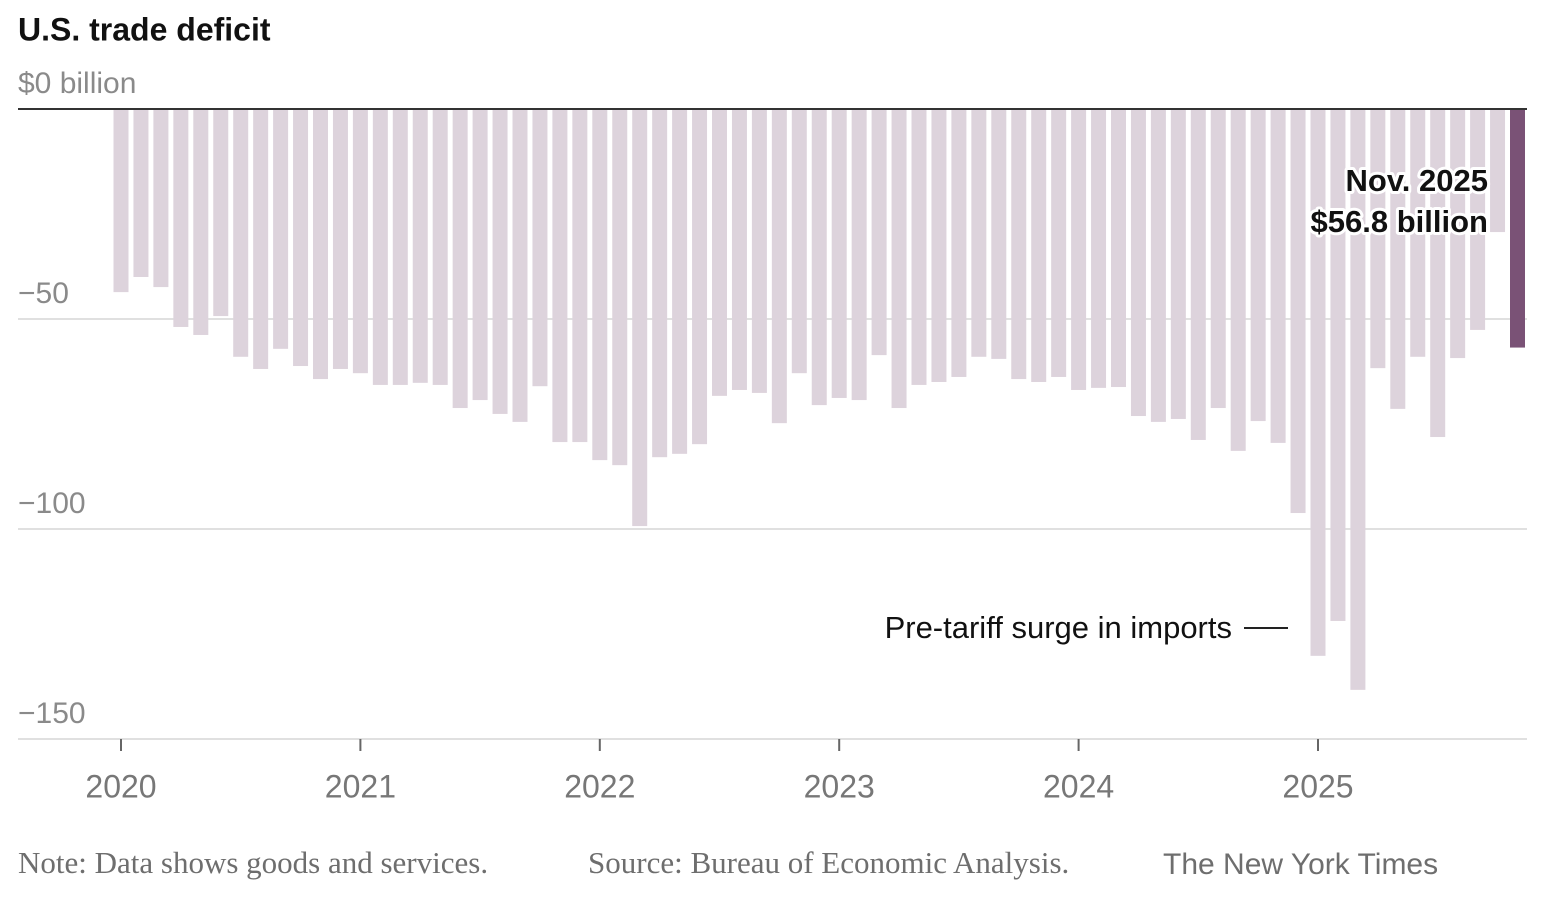 The image size is (1546, 902). I want to click on credit: The New York Times, so click(1300, 864).